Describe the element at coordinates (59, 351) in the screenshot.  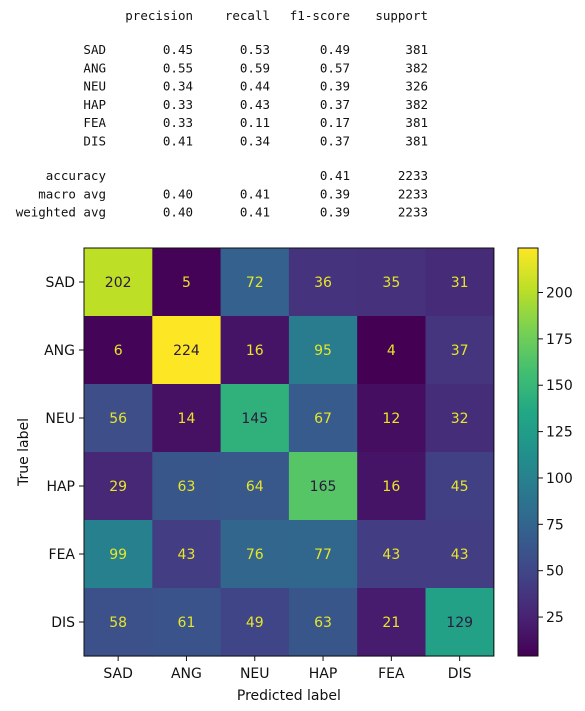
I see `y-tick-label: ANG` at that location.